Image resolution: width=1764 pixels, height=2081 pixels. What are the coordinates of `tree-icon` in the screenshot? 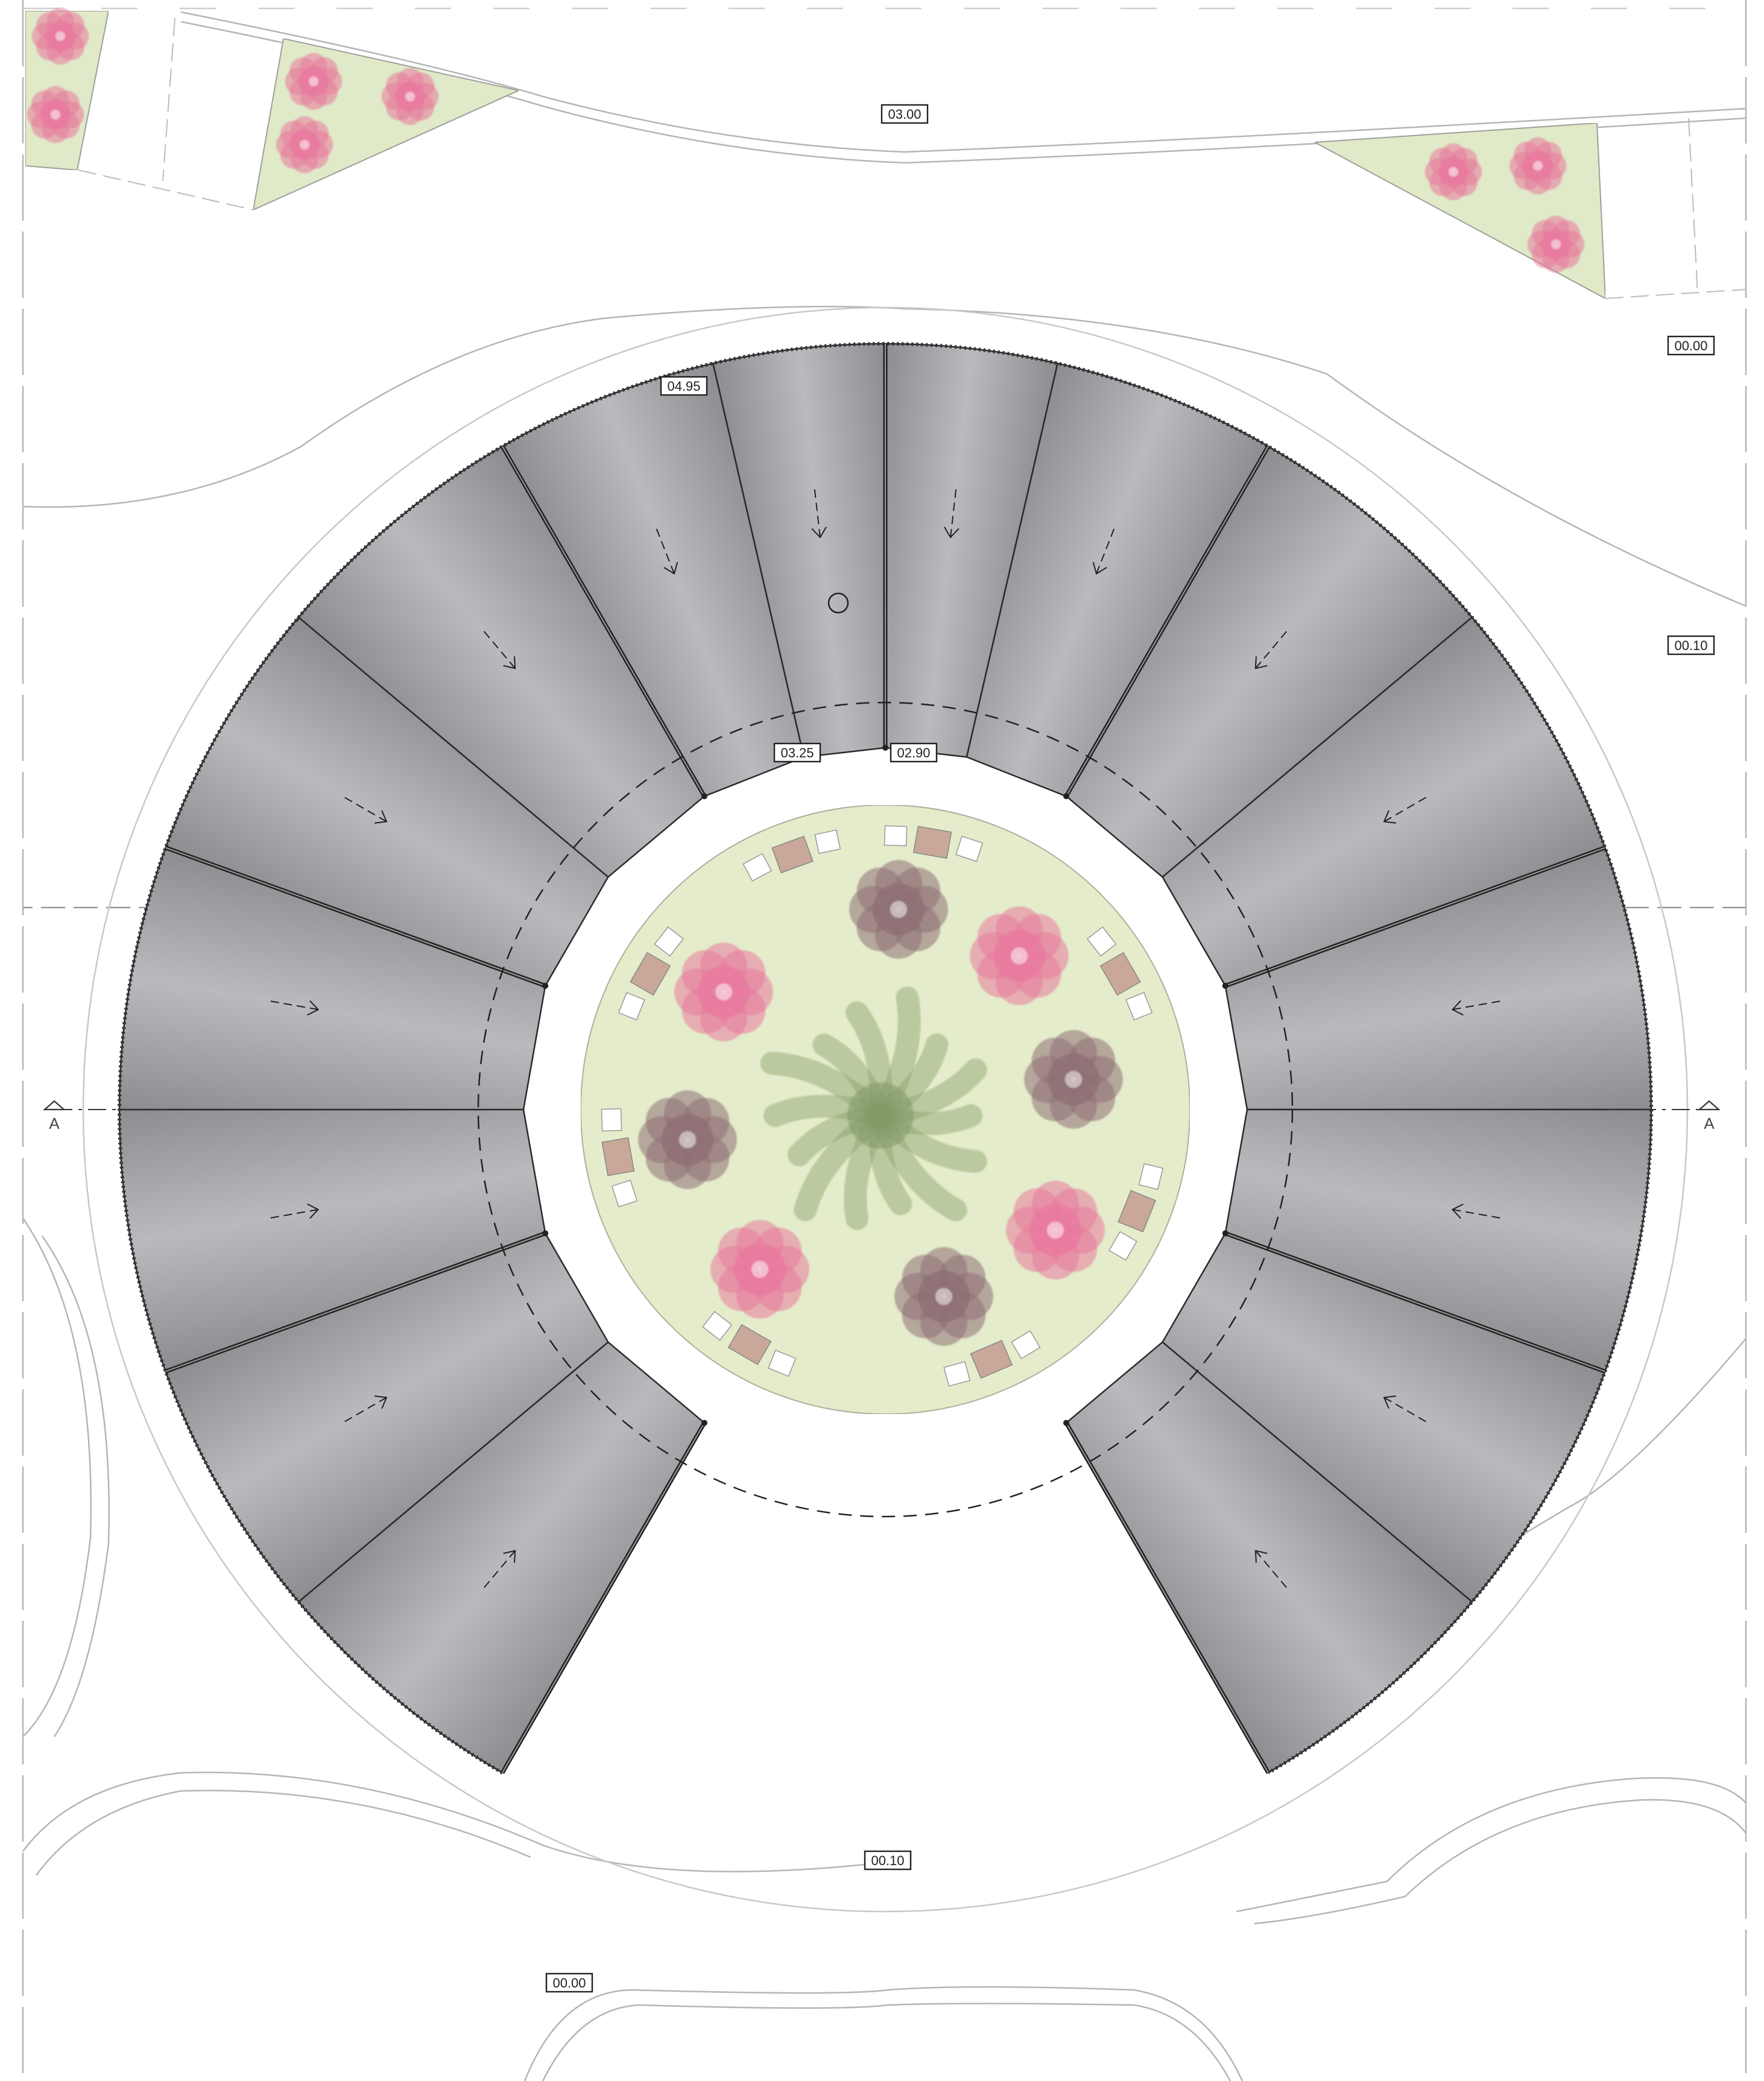 It's located at (873, 1108).